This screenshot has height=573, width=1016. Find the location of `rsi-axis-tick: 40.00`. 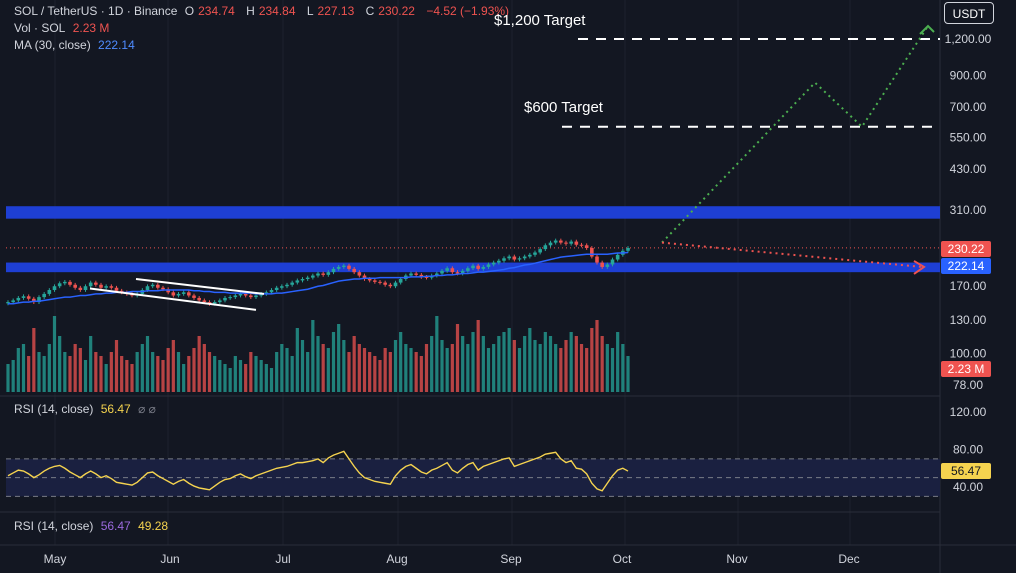

rsi-axis-tick: 40.00 is located at coordinates (968, 487).